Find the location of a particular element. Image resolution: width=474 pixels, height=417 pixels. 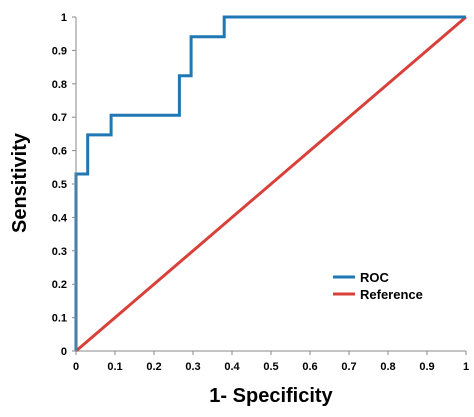

x-tick-label: 0.4 is located at coordinates (232, 367).